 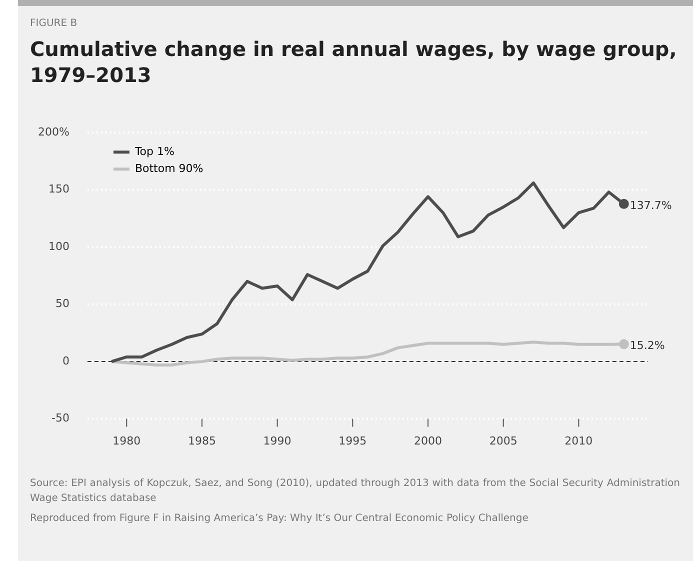 What do you see at coordinates (169, 168) in the screenshot?
I see `legend-label: Bottom 90%` at bounding box center [169, 168].